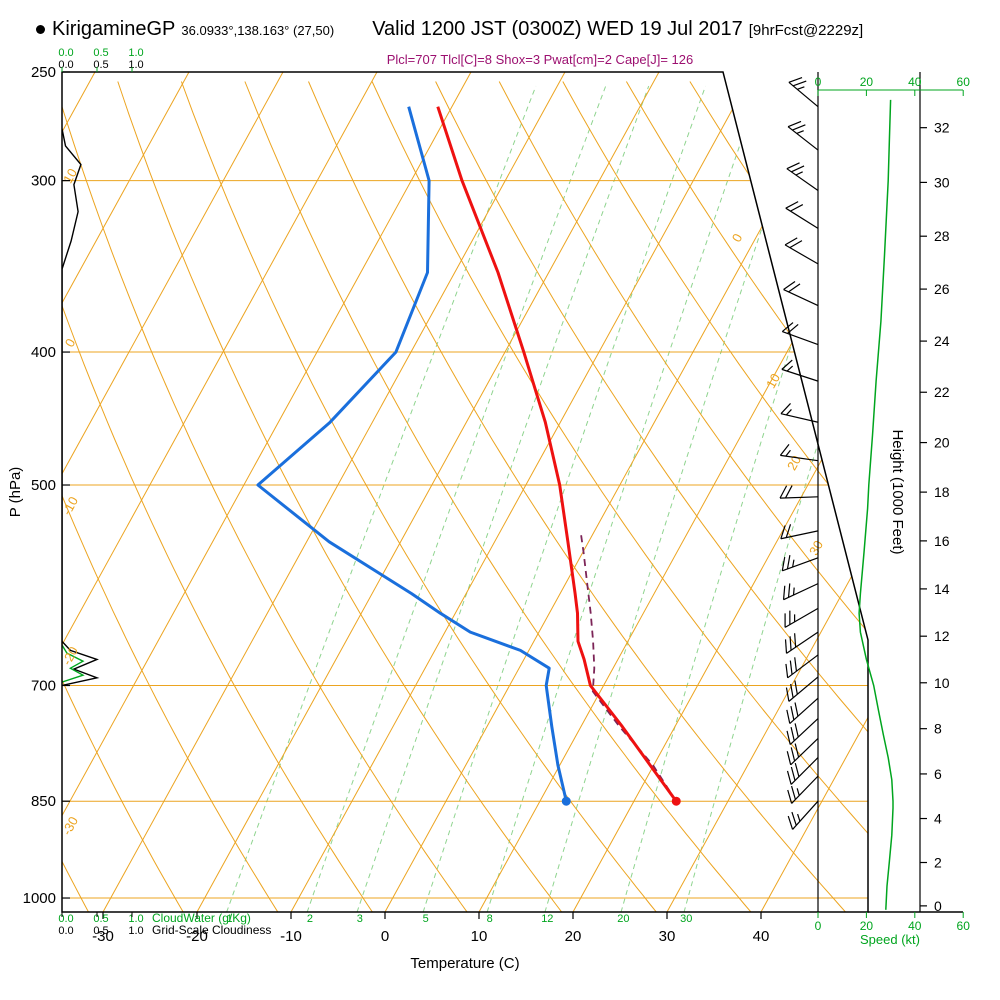 This screenshot has height=1000, width=1000. I want to click on height-tick-label: 18, so click(942, 492).